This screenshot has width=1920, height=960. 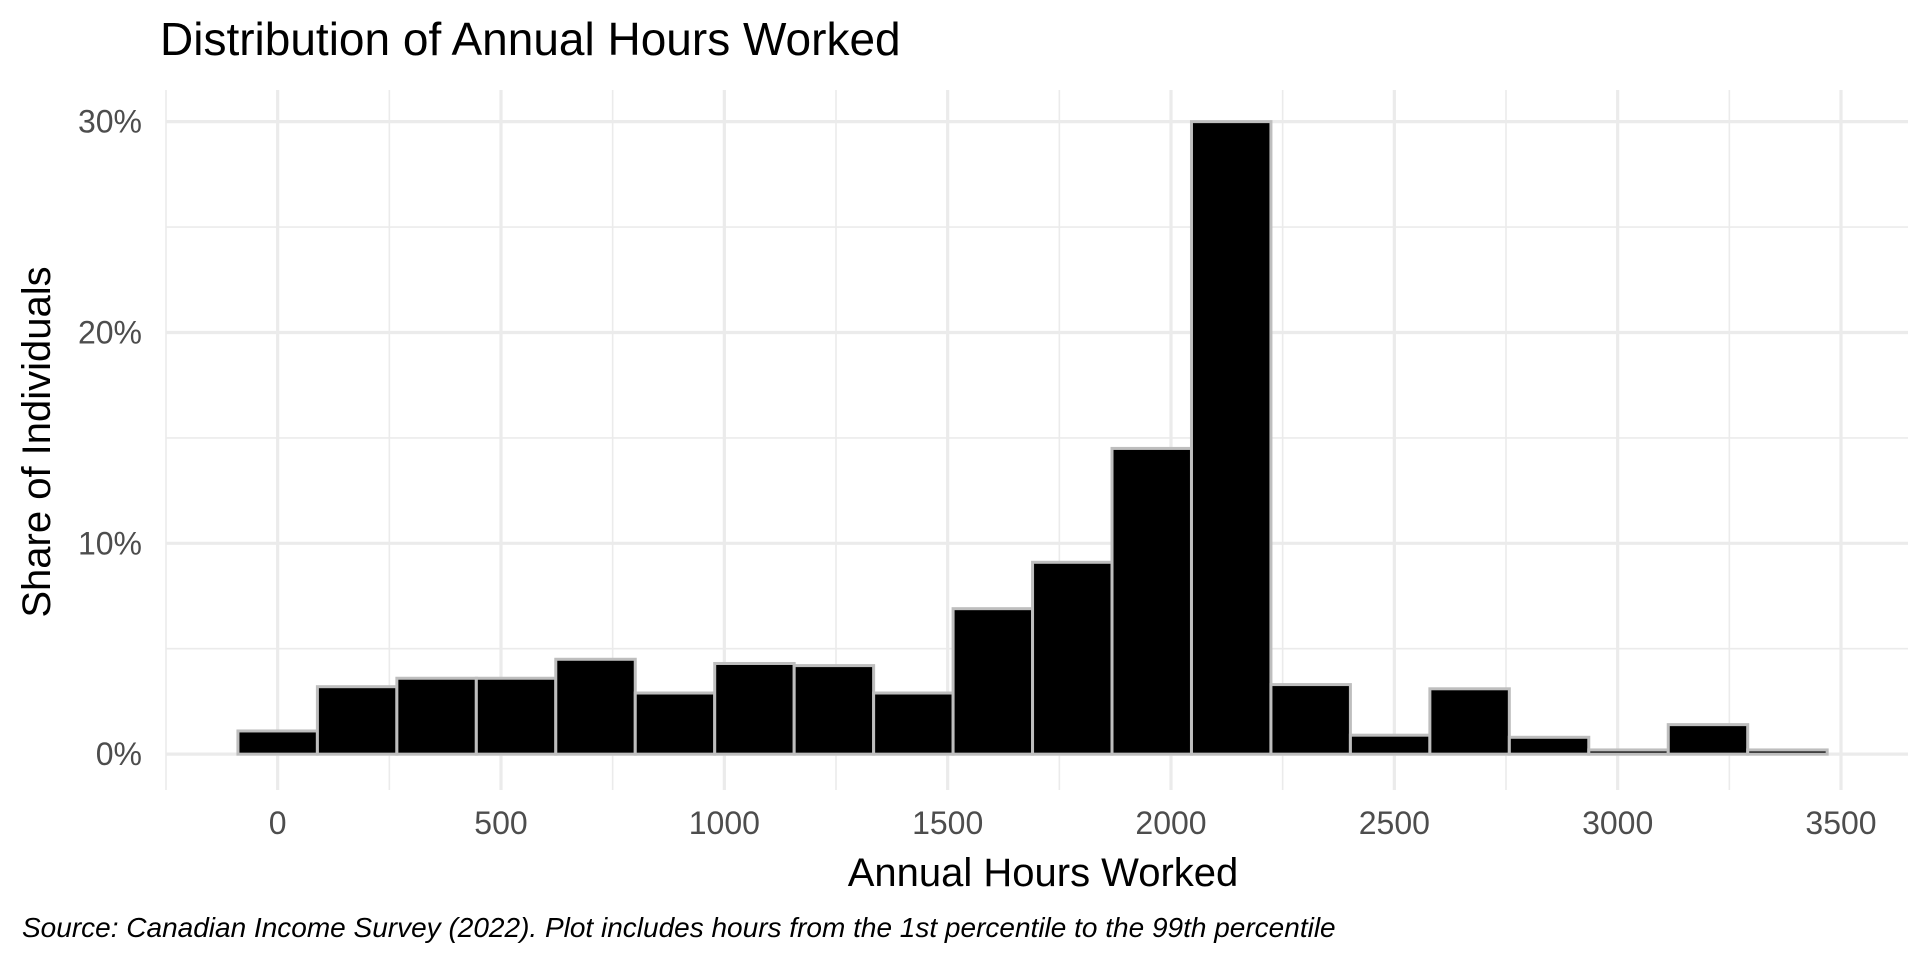 What do you see at coordinates (724, 823) in the screenshot?
I see `x-tick-label: 1000` at bounding box center [724, 823].